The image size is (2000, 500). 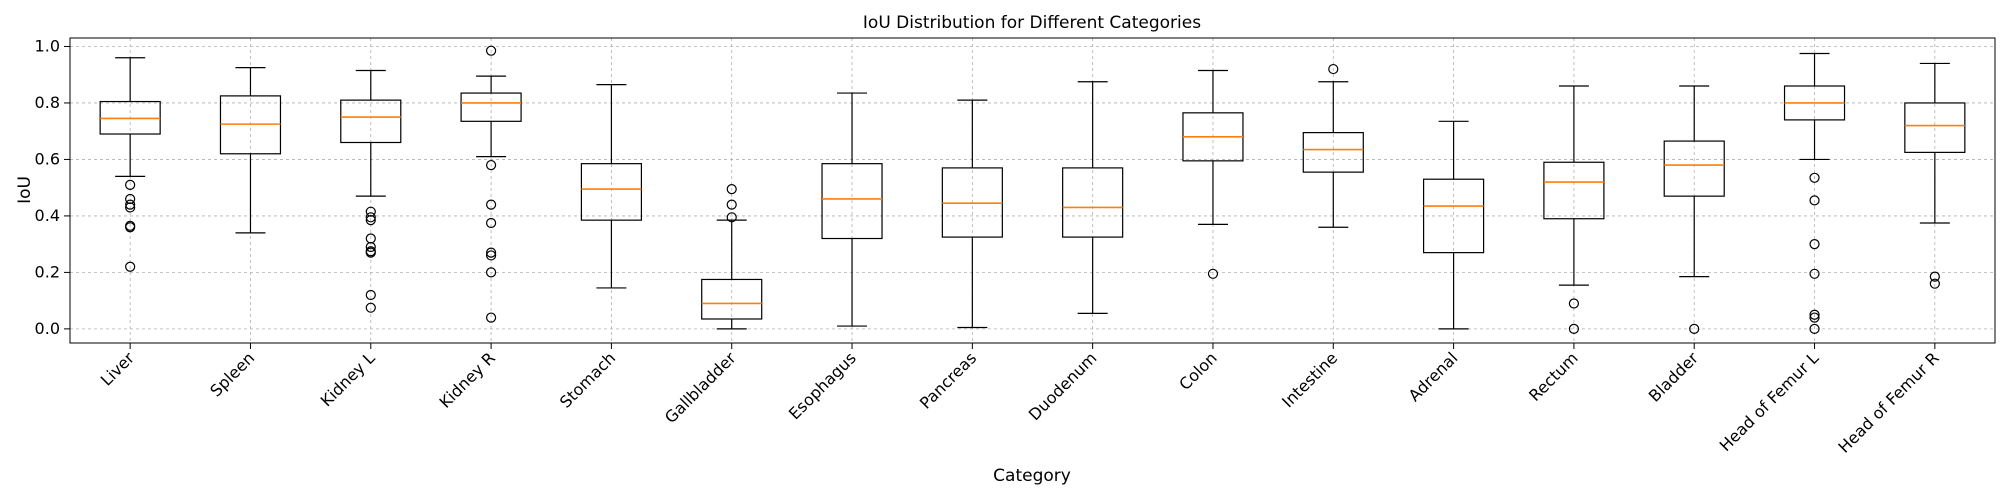 I want to click on box-colon, so click(x=1213, y=174).